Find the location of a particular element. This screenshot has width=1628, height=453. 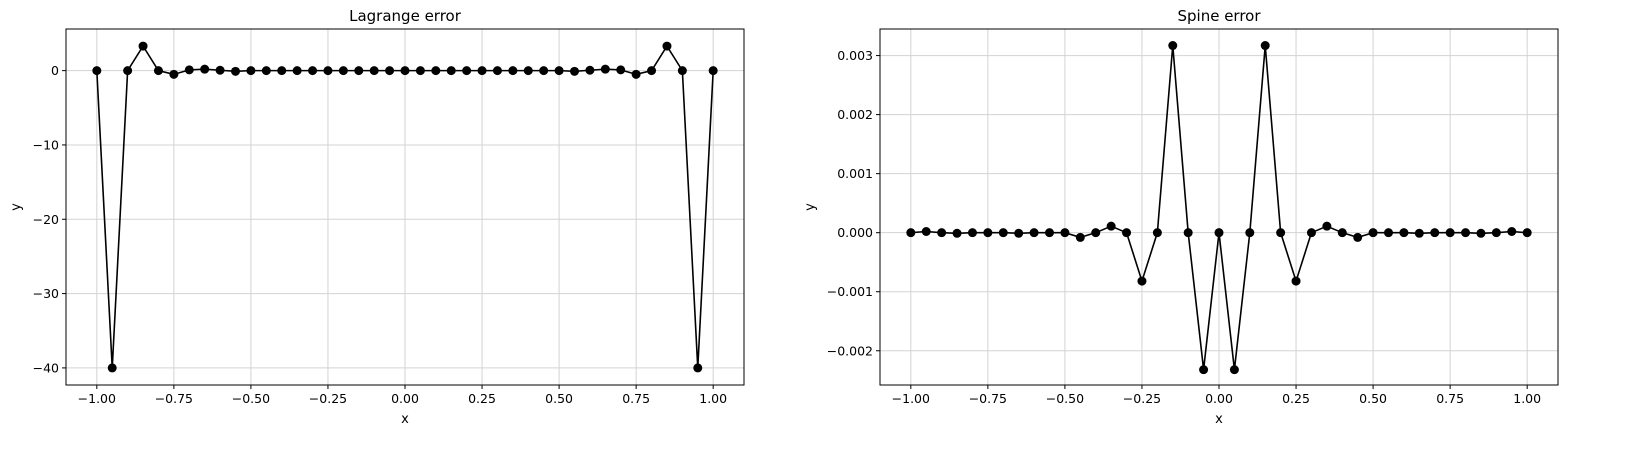

lagrange-x-tick-label: −0.50 is located at coordinates (251, 398).